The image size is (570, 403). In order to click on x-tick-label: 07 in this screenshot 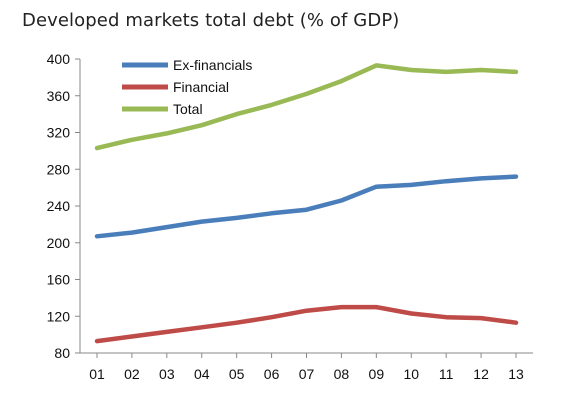, I will do `click(307, 374)`.